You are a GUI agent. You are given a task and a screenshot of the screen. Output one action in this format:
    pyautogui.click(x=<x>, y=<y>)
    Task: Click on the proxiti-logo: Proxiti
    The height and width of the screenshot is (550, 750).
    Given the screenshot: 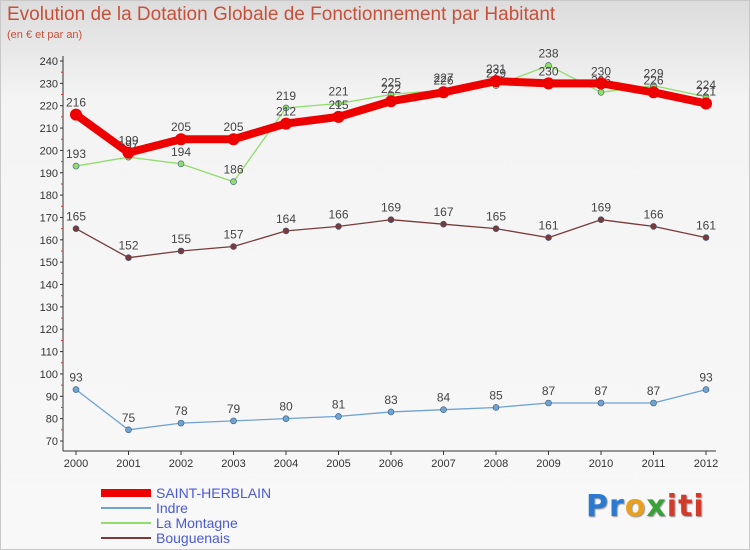 What is the action you would take?
    pyautogui.click(x=645, y=506)
    